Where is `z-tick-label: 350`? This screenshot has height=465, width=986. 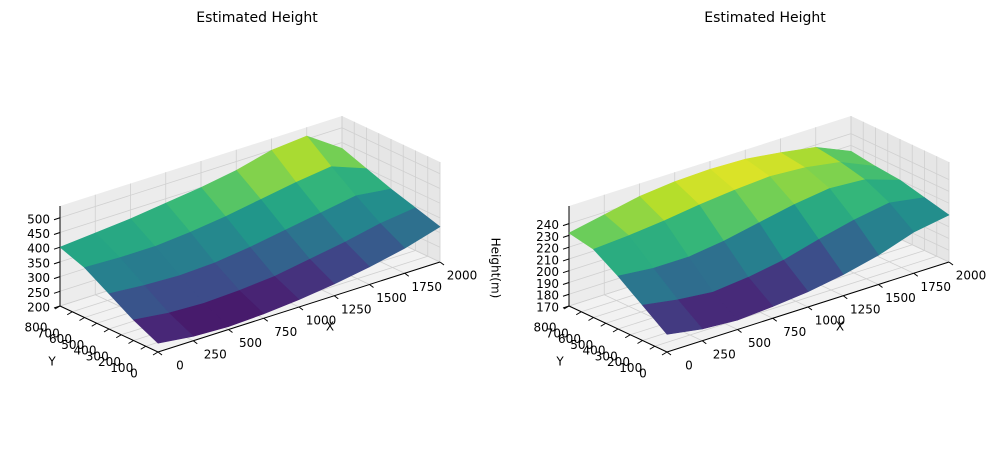 z-tick-label: 350 is located at coordinates (38, 263).